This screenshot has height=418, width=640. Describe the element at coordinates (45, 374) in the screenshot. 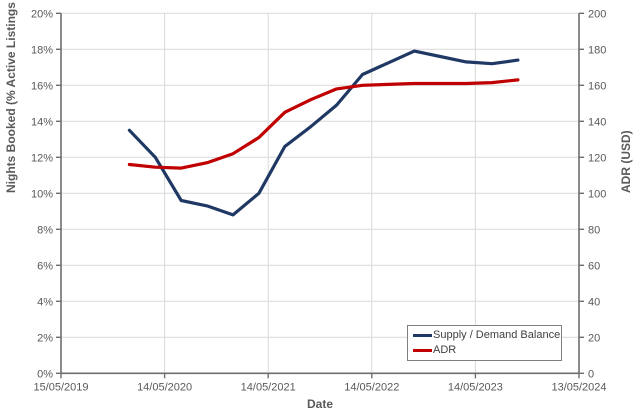

I see `y-left-tick-label: 0%` at that location.